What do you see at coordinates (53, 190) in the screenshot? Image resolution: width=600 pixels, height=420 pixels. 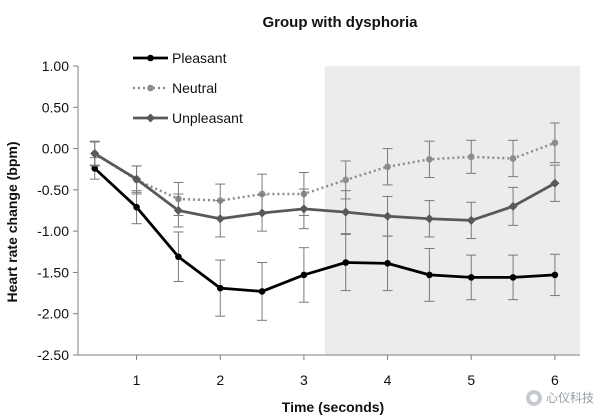 I see `y-tick-label: -0.50` at bounding box center [53, 190].